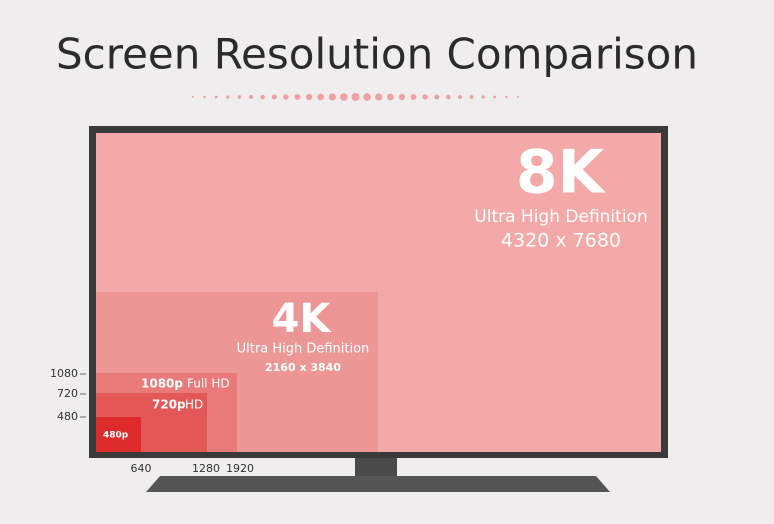 The height and width of the screenshot is (524, 774). I want to click on title: Screen Resolution Comparison, so click(377, 54).